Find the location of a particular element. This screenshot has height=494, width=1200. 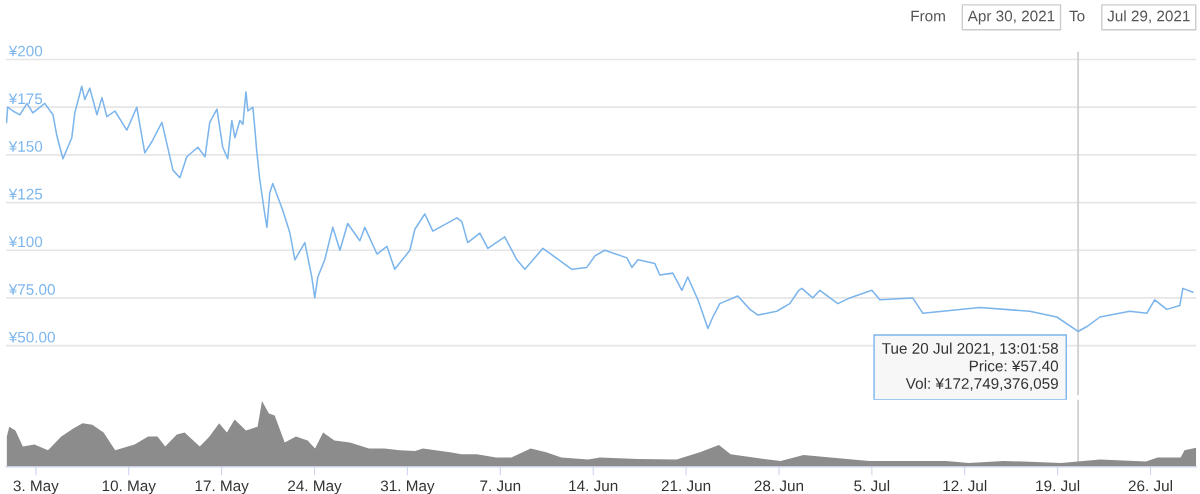

y-tick-label: ¥50.00 is located at coordinates (31, 337).